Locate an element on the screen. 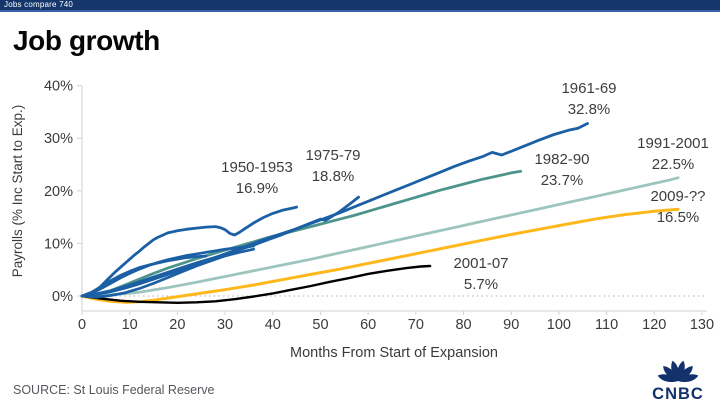 The image size is (720, 405). x-tick-label: 70 is located at coordinates (416, 325).